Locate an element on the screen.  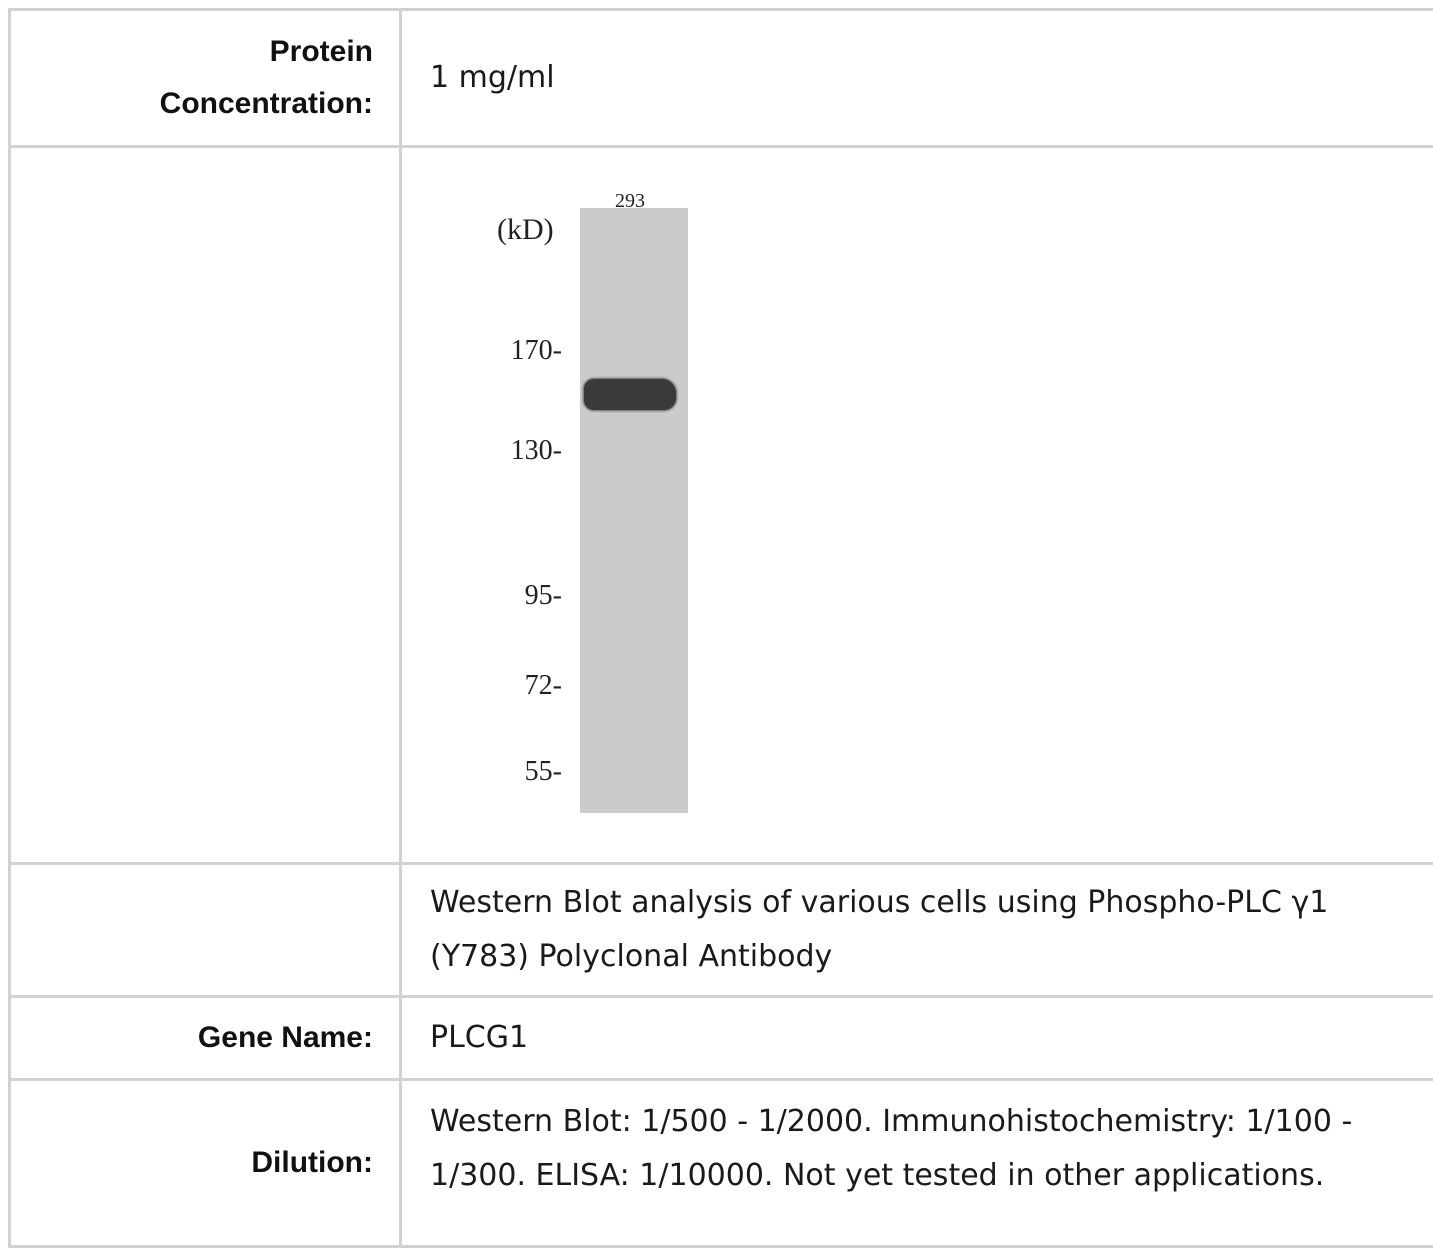
protein-concentration-row: Protein Concentration: 1 mg/ml is located at coordinates (721, 78).